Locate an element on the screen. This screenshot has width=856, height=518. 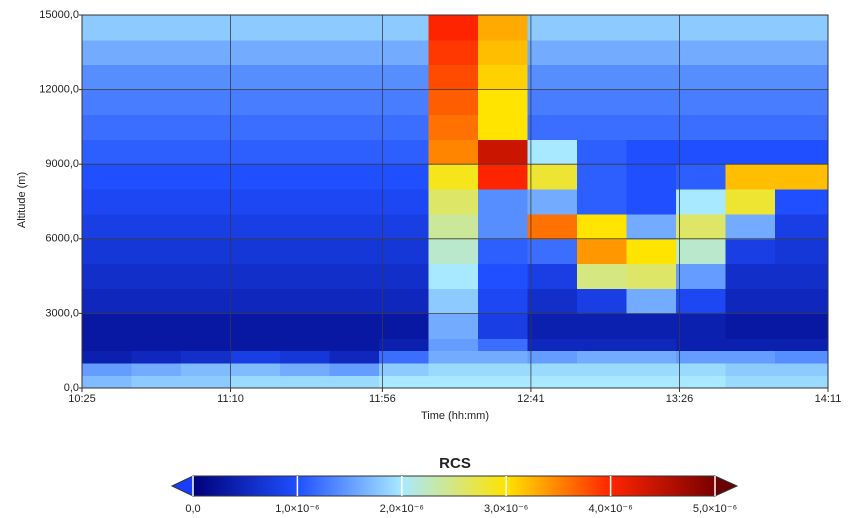
colorbar-tick-label: 5,0×10⁻⁶ is located at coordinates (715, 509).